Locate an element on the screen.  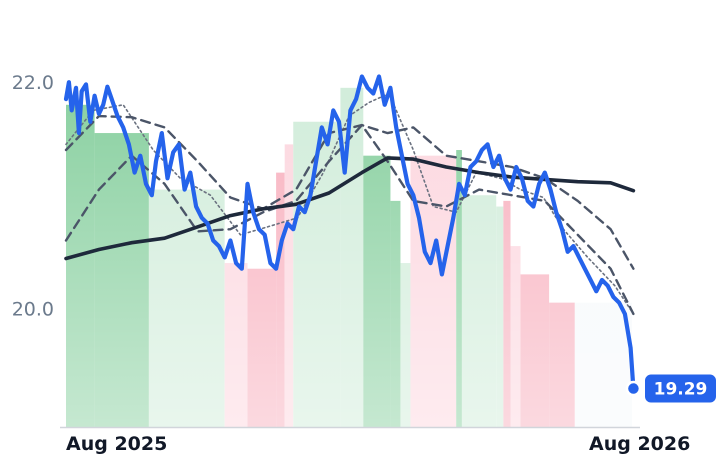
last-value-dot is located at coordinates (633, 388).